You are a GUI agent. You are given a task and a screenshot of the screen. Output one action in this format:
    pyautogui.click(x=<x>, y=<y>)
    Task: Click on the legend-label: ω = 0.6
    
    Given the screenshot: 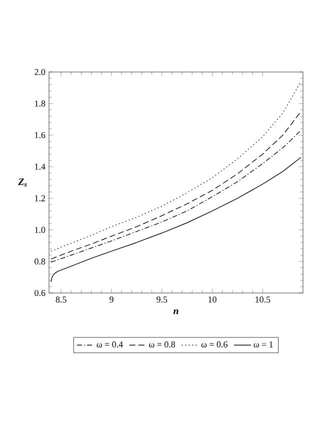 What is the action you would take?
    pyautogui.click(x=214, y=344)
    